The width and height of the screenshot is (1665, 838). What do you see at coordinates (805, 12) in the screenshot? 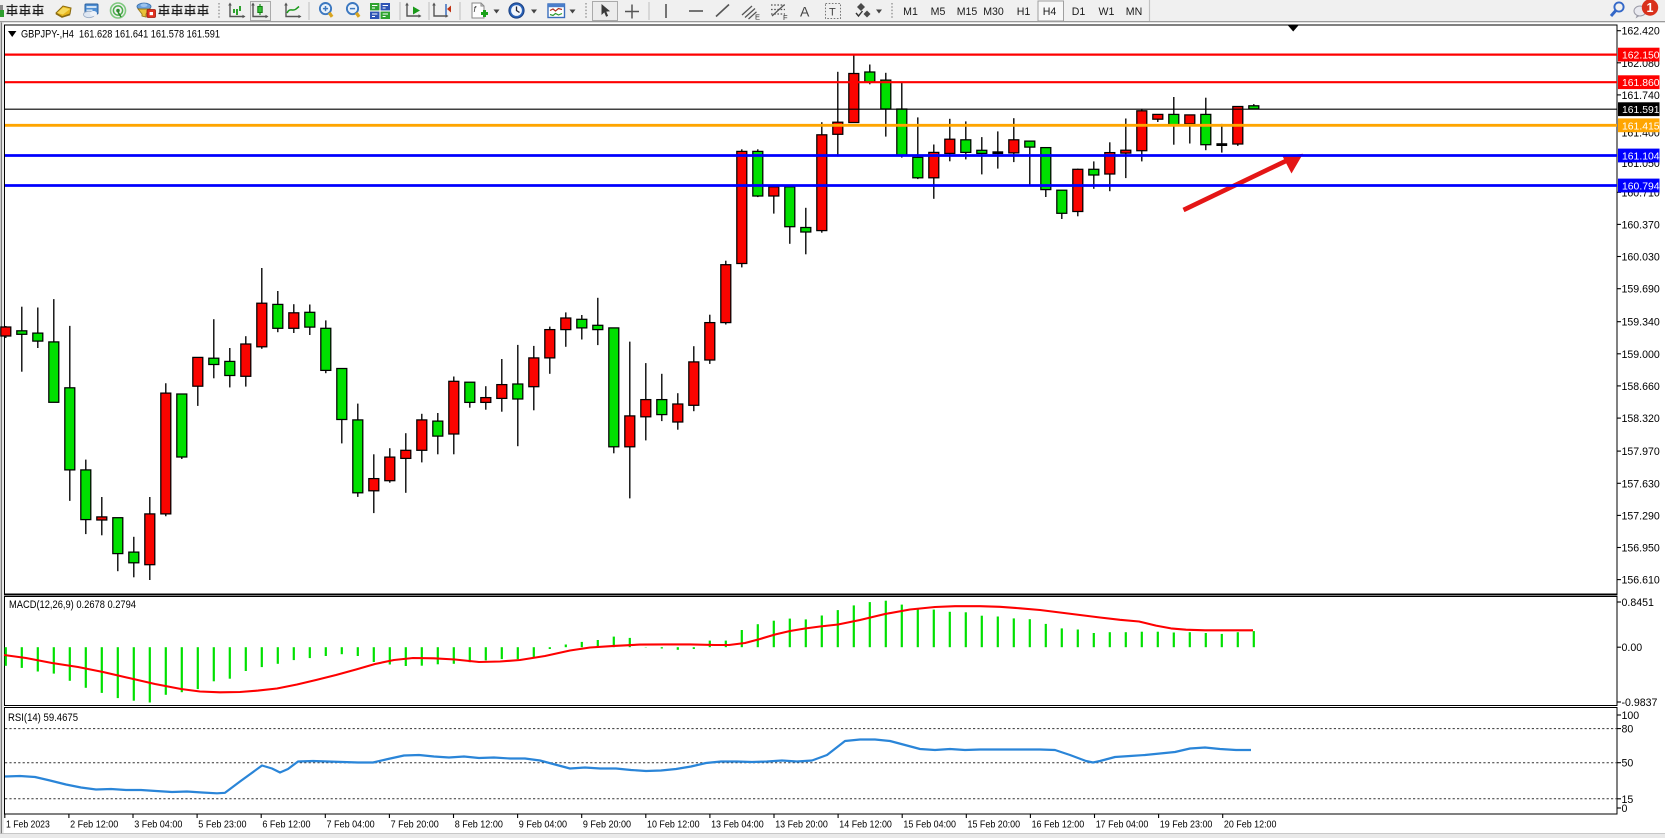
I see `svg-text: A` at bounding box center [805, 12].